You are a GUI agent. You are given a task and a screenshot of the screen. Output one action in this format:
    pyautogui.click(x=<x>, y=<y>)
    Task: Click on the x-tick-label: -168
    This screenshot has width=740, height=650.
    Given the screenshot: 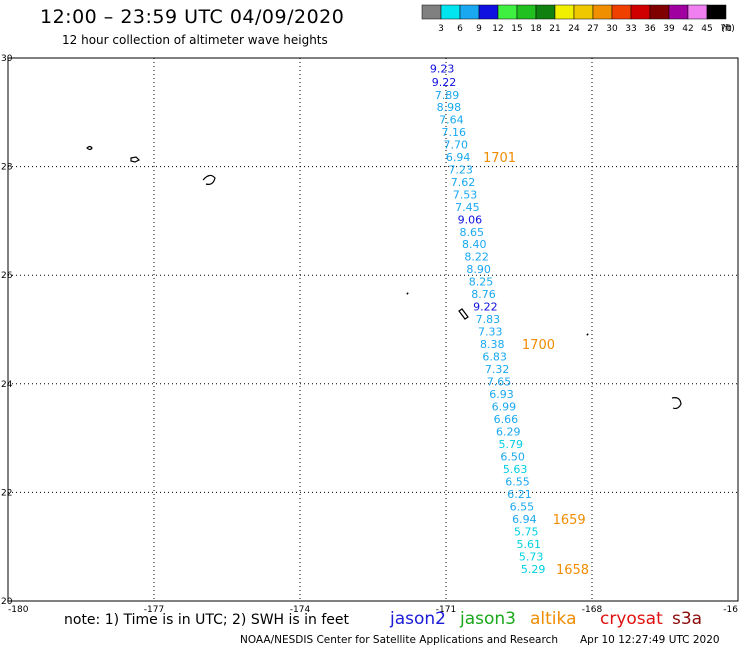 What is the action you would take?
    pyautogui.click(x=592, y=610)
    